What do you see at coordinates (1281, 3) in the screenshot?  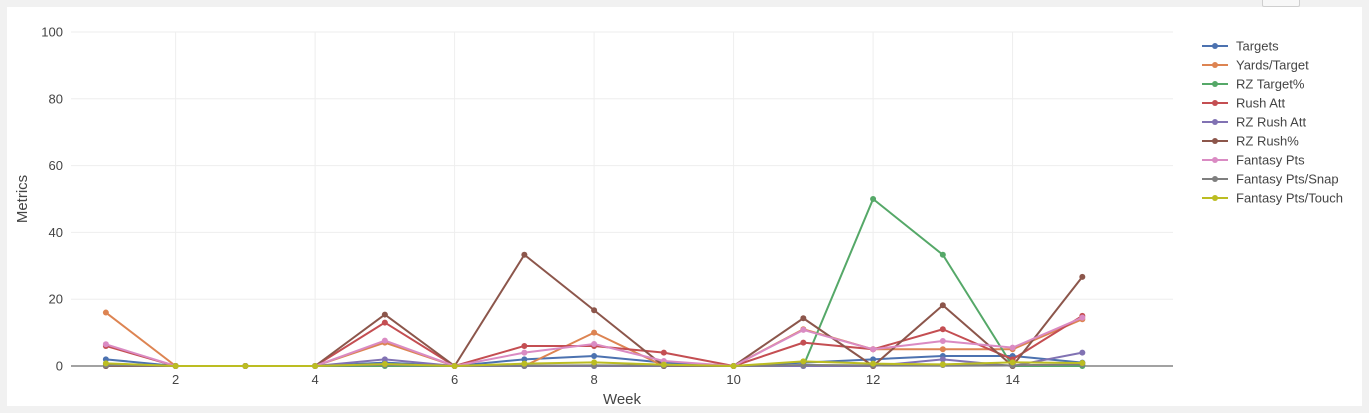 I see `toolbar-button` at bounding box center [1281, 3].